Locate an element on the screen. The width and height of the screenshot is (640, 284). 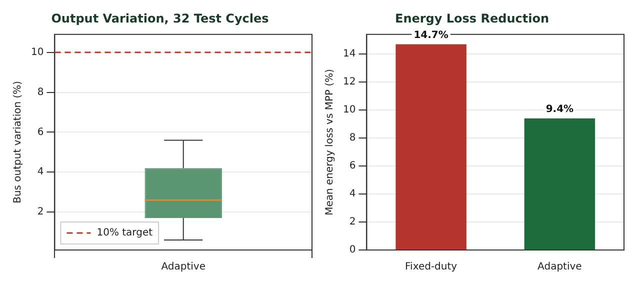
y-tick-label: 0 is located at coordinates (352, 250).